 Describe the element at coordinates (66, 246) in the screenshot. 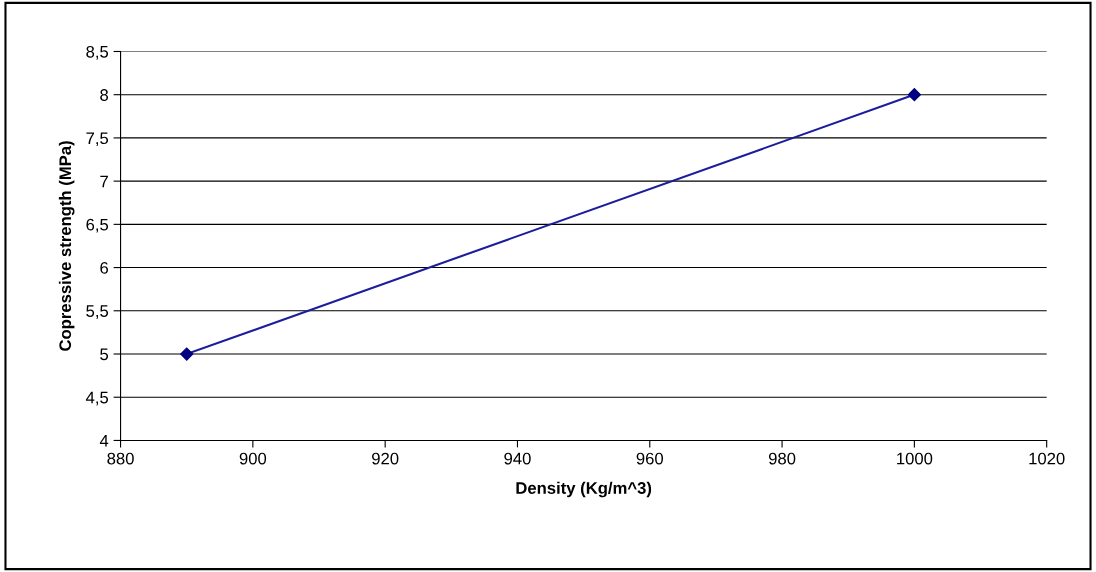

I see `y-axis-title: Copressive strength (MPa)` at that location.